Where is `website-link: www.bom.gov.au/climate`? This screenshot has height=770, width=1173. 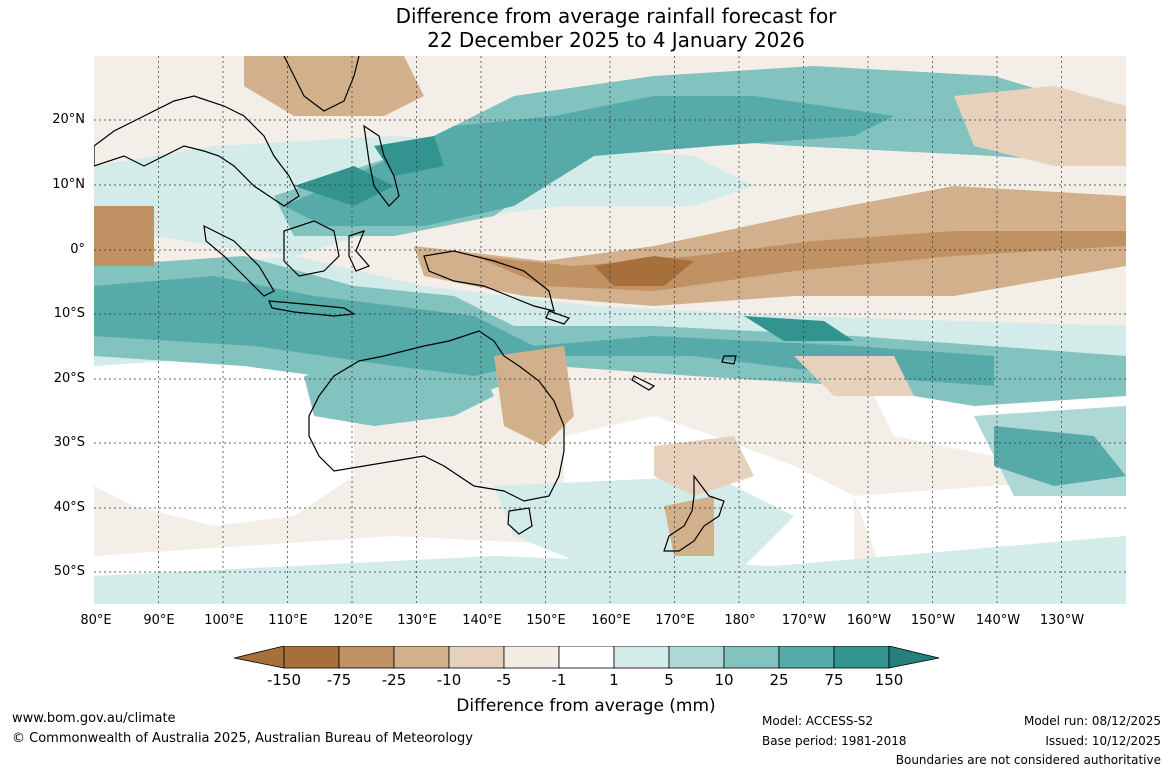 website-link: www.bom.gov.au/climate is located at coordinates (94, 718).